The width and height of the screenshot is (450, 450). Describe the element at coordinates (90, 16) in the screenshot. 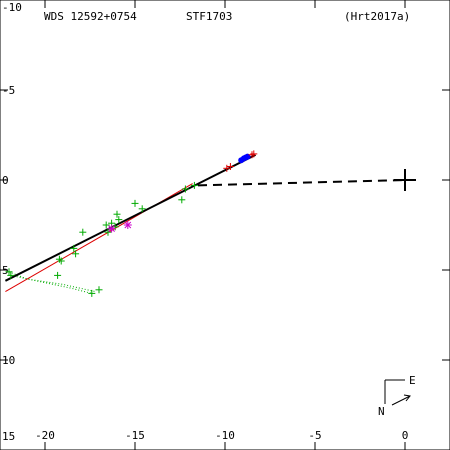

I see `wds-id-label: WDS 12592+0754` at that location.